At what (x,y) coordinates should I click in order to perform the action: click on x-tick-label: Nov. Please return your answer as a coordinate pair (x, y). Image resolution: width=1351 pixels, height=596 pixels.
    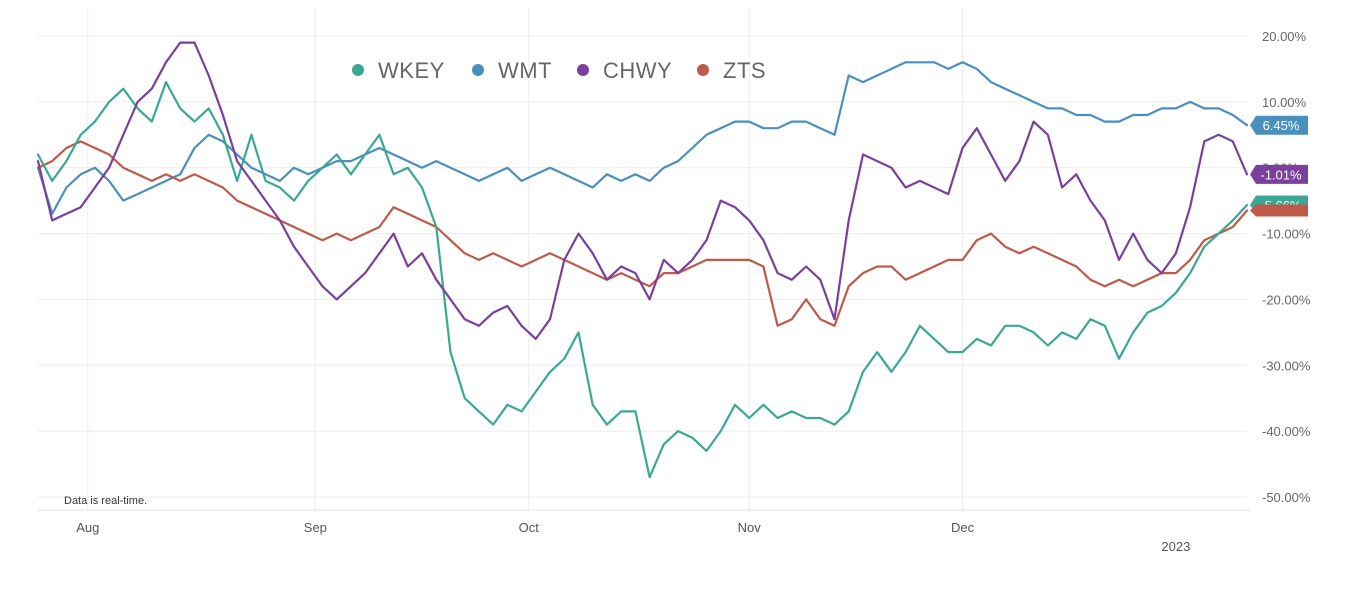
    Looking at the image, I should click on (750, 527).